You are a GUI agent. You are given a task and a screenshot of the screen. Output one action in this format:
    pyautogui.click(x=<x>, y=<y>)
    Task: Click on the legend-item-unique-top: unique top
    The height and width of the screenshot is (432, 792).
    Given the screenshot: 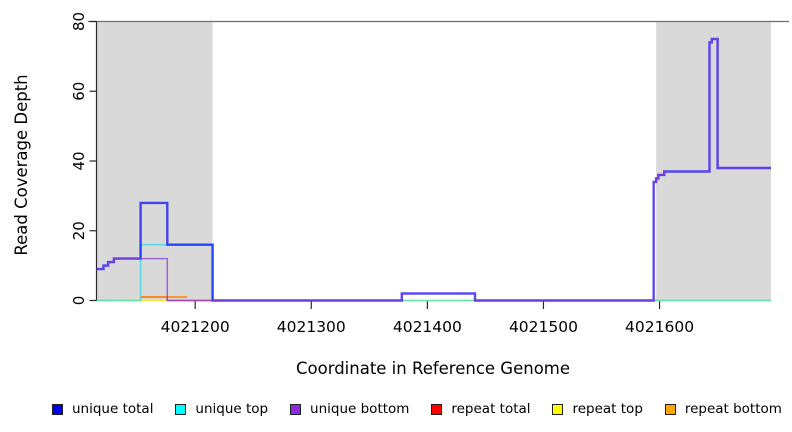 What is the action you would take?
    pyautogui.click(x=221, y=409)
    